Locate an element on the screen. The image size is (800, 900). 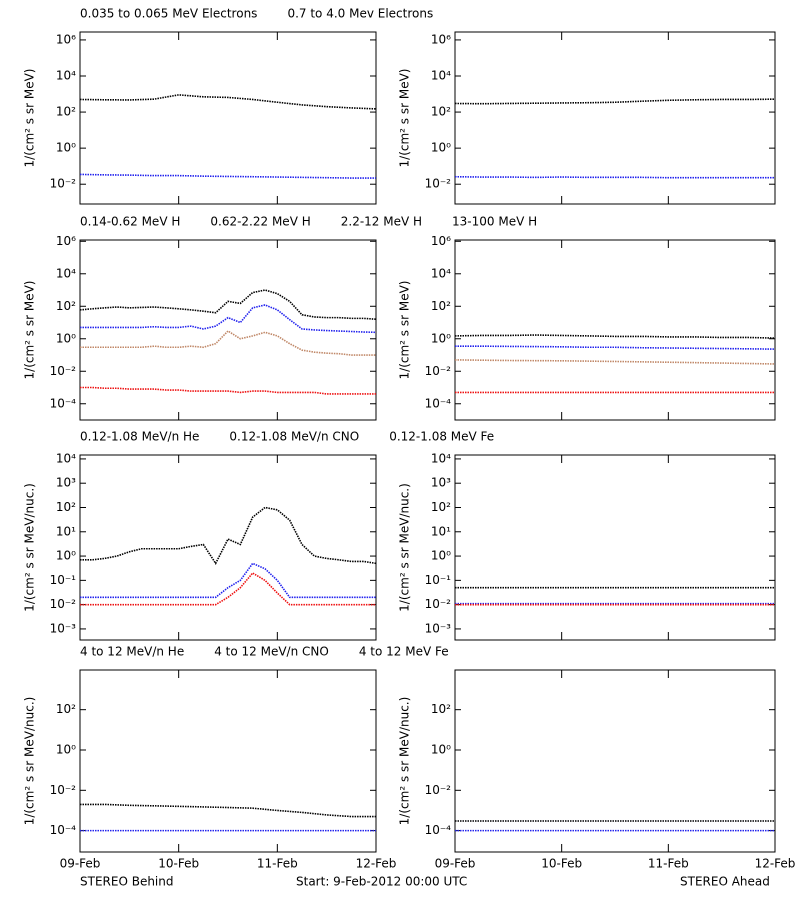
legend-entry: 0.12-1.08 MeV/n He is located at coordinates (139, 437).